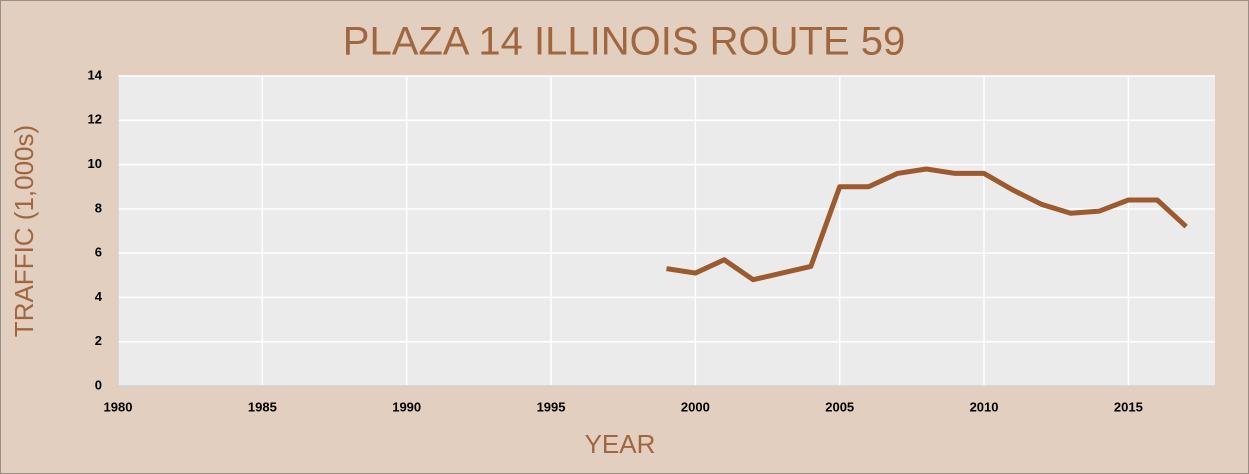 This screenshot has width=1249, height=474. Describe the element at coordinates (95, 163) in the screenshot. I see `y-tick-label: 10` at that location.